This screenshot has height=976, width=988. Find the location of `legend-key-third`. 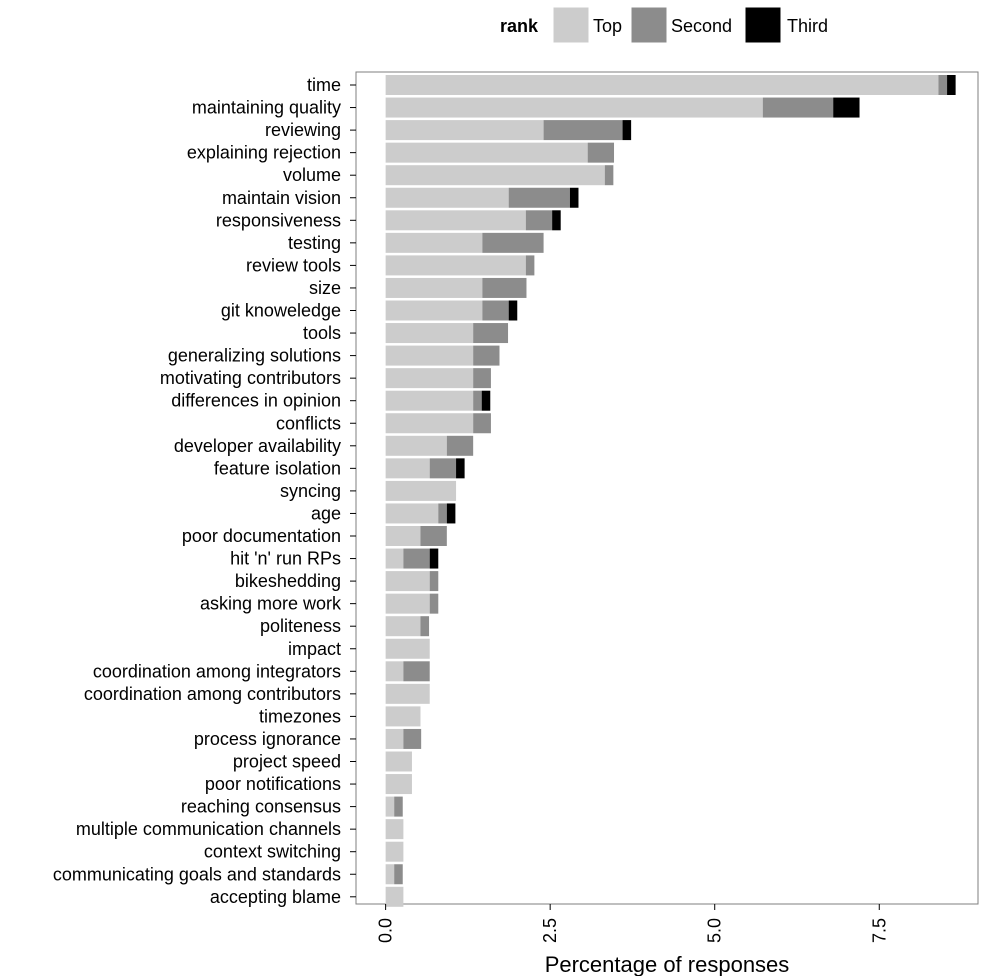

legend-key-third is located at coordinates (763, 25).